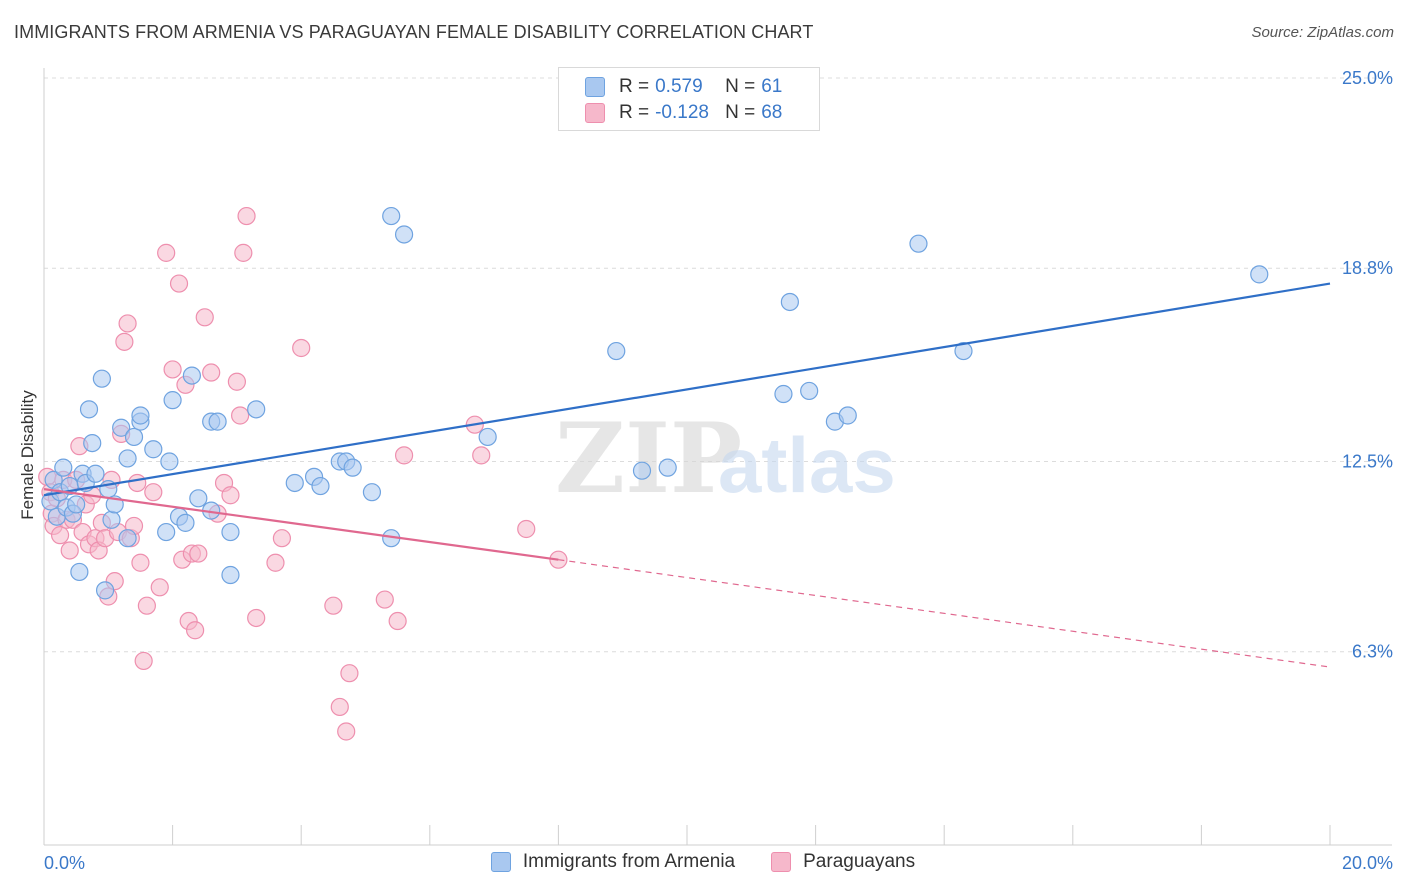 The image size is (1406, 892). Describe the element at coordinates (629, 861) in the screenshot. I see `series-label-armenia: Immigrants from Armenia` at that location.